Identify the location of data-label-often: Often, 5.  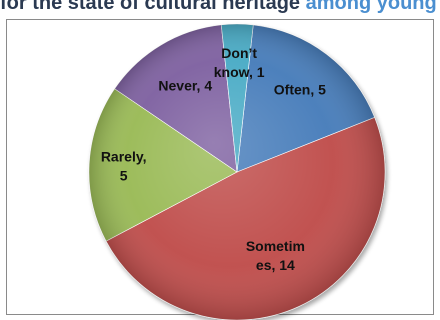
(300, 90).